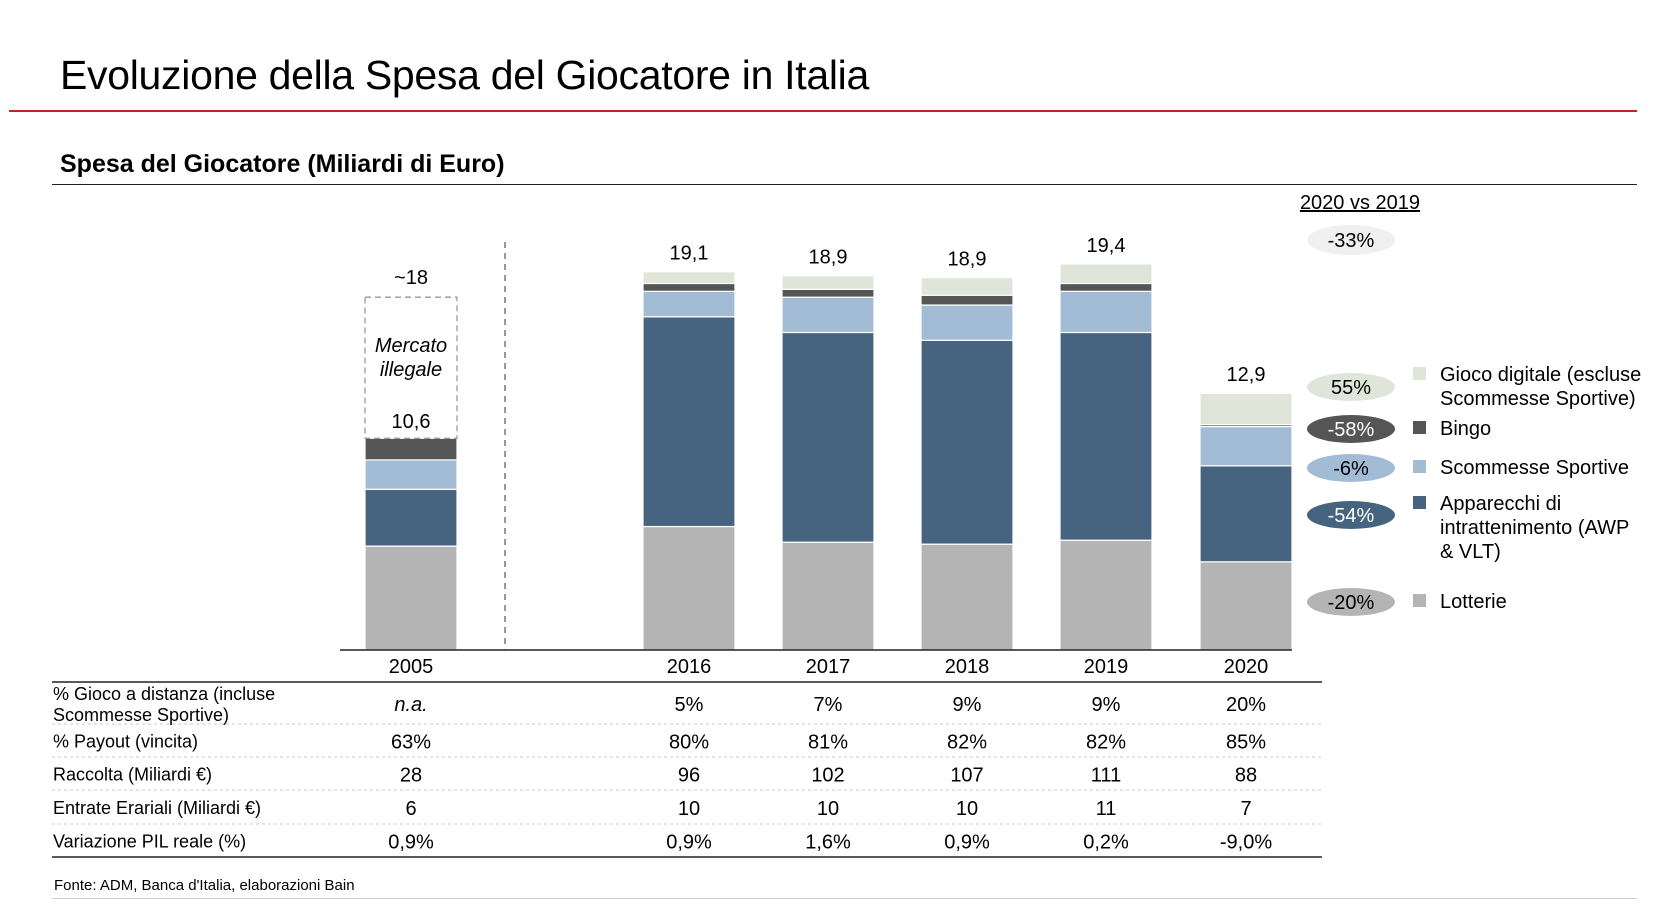 The height and width of the screenshot is (915, 1663). I want to click on table-row-label-3: Entrate Erariali (Miliardi €), so click(157, 808).